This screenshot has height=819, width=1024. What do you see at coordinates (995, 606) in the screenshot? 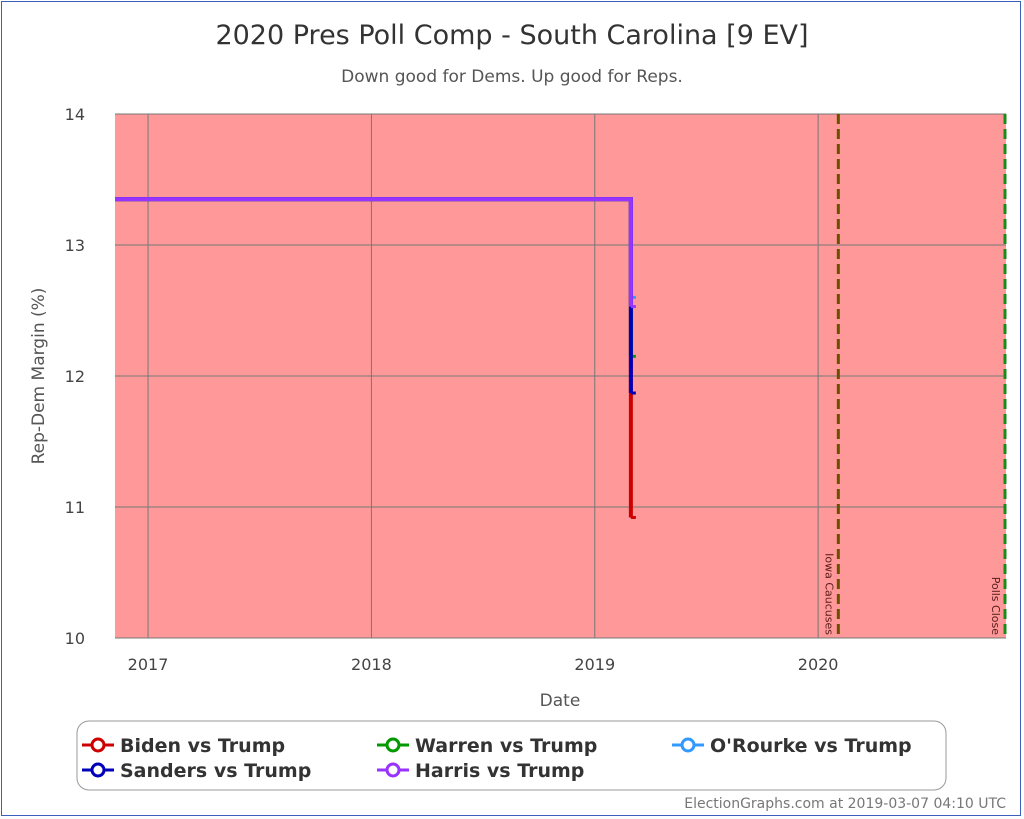
I see `annotation-label: Polls Close` at bounding box center [995, 606].